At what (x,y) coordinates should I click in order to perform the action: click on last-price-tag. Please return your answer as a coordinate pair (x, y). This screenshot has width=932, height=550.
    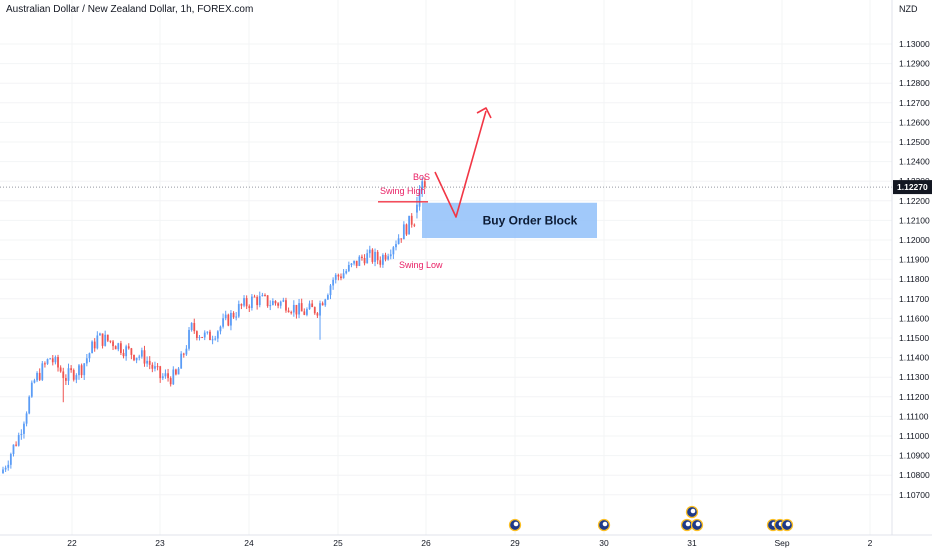
    Looking at the image, I should click on (912, 187).